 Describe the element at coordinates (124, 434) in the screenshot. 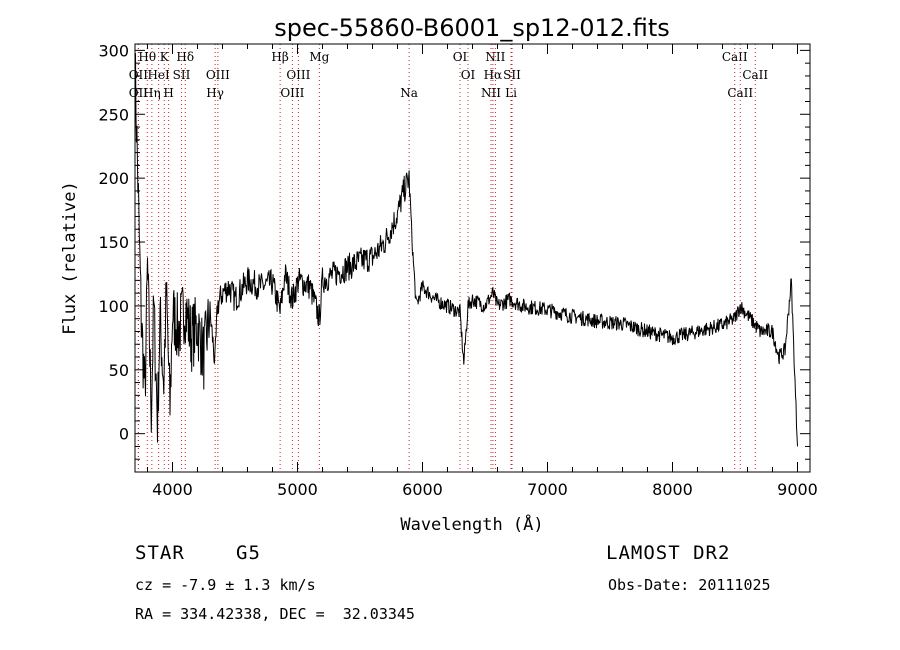

I see `y-tick-label: 0` at that location.